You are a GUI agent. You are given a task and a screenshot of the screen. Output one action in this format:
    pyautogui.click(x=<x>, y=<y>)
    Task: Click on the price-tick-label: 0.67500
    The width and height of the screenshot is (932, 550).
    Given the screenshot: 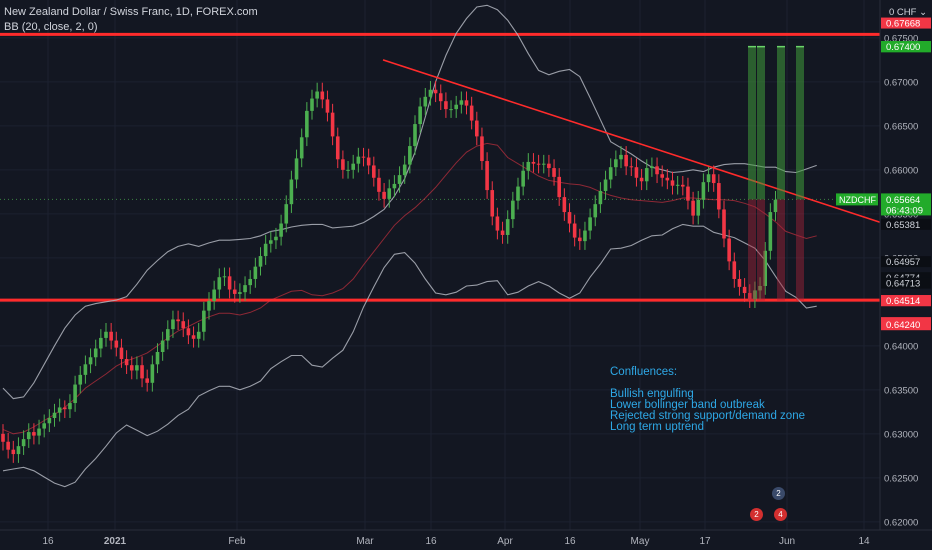 What is the action you would take?
    pyautogui.click(x=901, y=38)
    